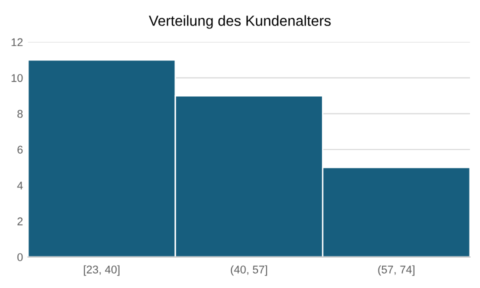  I want to click on y-tick-label: 4, so click(20, 186).